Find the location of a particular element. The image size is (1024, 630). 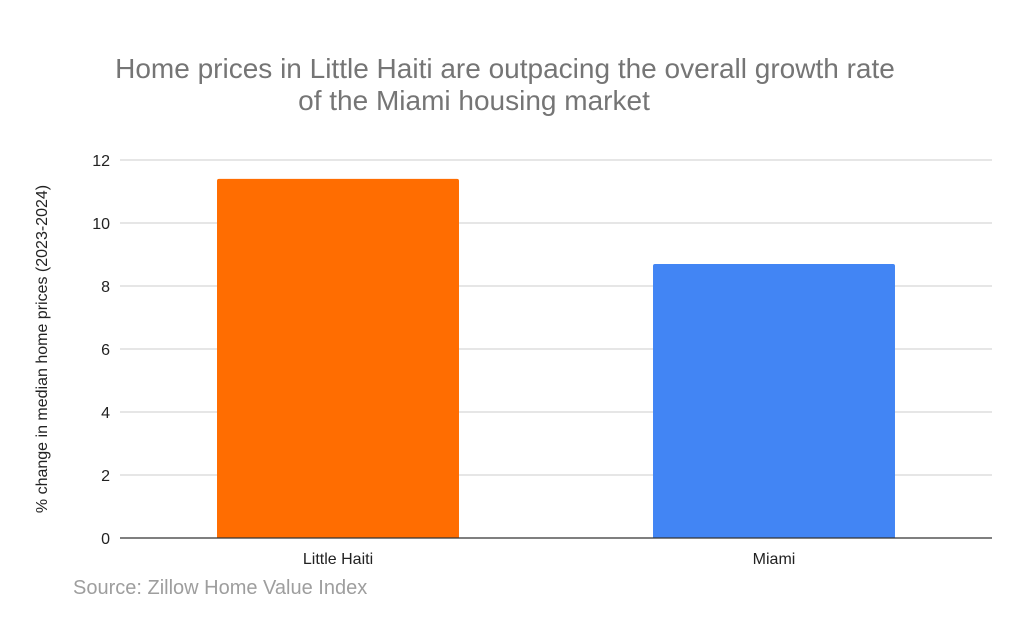

bar-little-haiti is located at coordinates (338, 358).